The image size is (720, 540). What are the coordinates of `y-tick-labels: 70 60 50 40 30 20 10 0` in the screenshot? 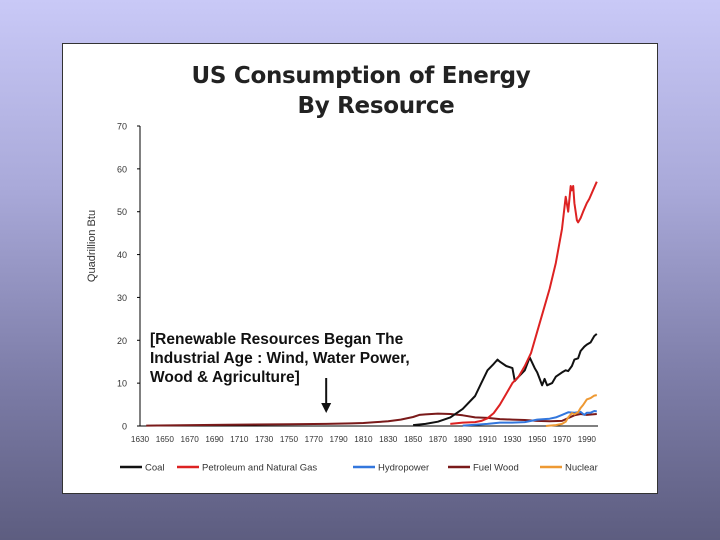 It's located at (128, 277).